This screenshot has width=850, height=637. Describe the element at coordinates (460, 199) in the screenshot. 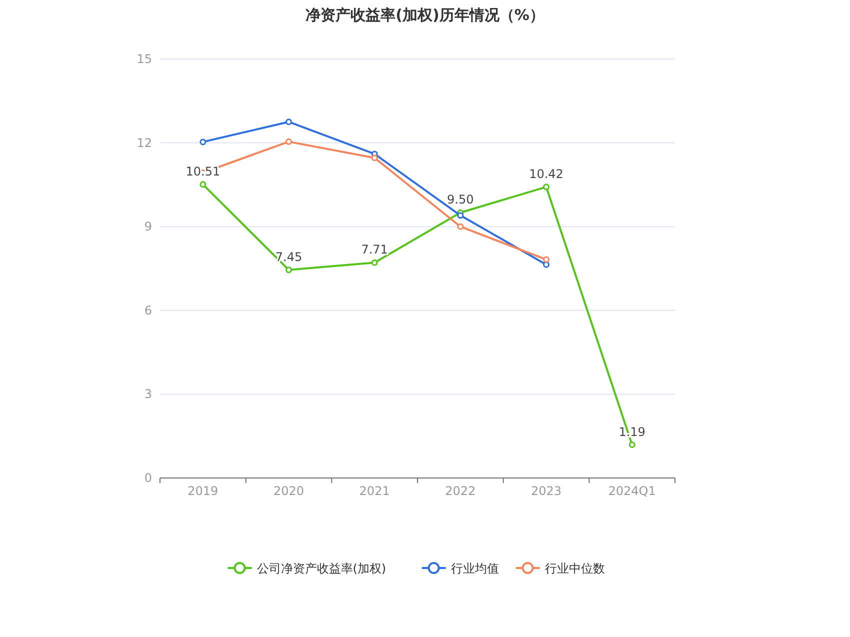

I see `data-label: 9.50` at that location.